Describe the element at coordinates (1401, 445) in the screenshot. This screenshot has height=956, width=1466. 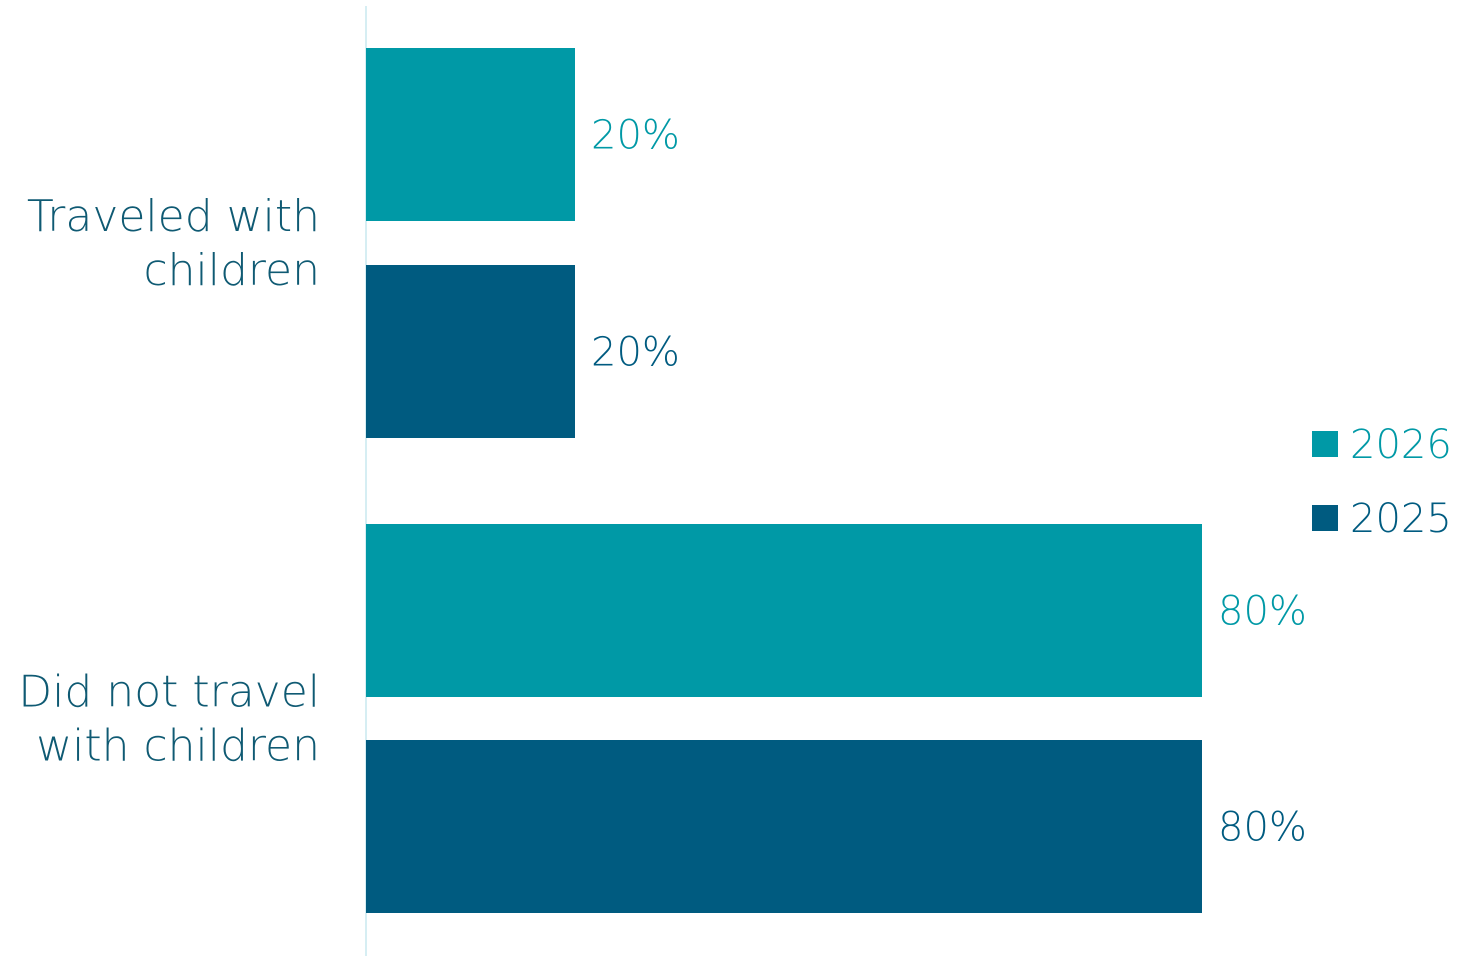
I see `legend-label-2026: 2026` at that location.